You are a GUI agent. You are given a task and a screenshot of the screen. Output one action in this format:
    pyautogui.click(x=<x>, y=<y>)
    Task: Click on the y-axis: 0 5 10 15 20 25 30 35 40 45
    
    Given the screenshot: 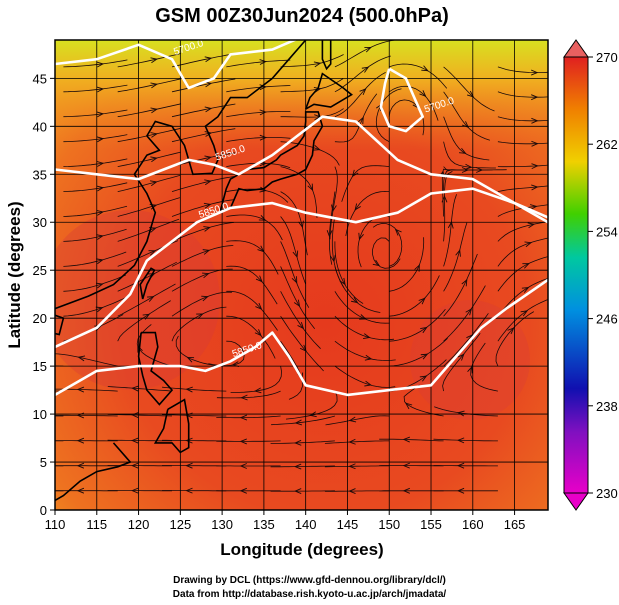 What is the action you would take?
    pyautogui.click(x=44, y=294)
    